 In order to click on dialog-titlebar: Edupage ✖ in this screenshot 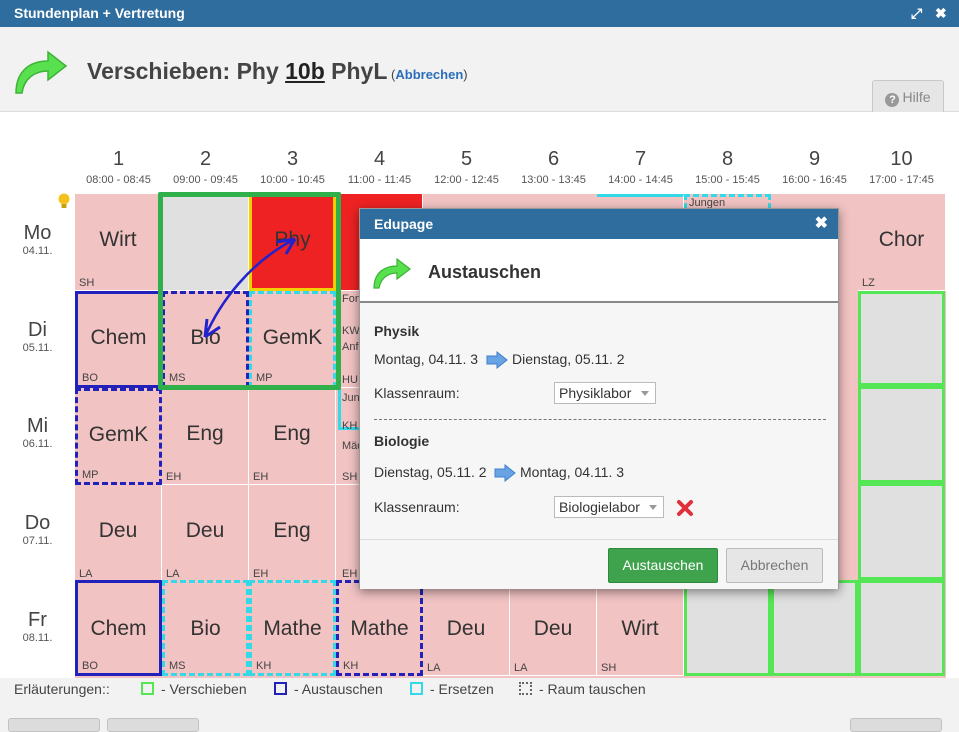, I will do `click(599, 224)`.